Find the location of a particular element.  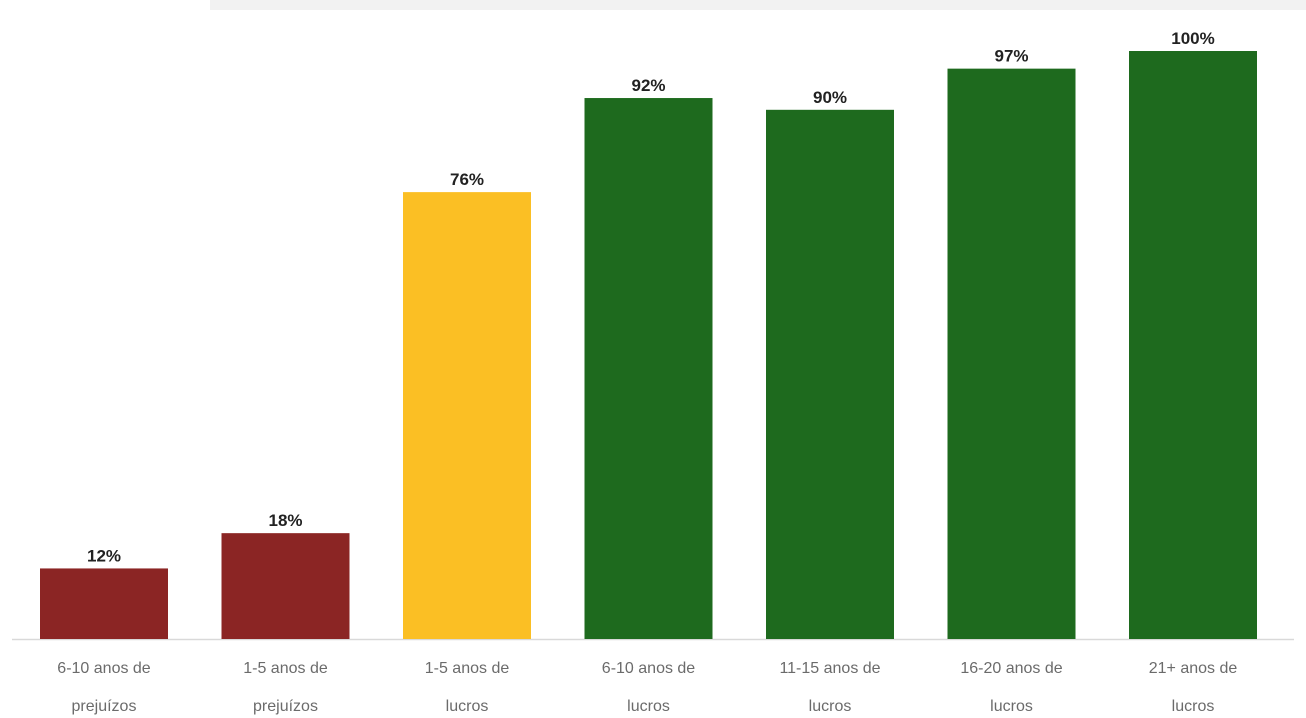

value-label-4: 92% is located at coordinates (648, 85).